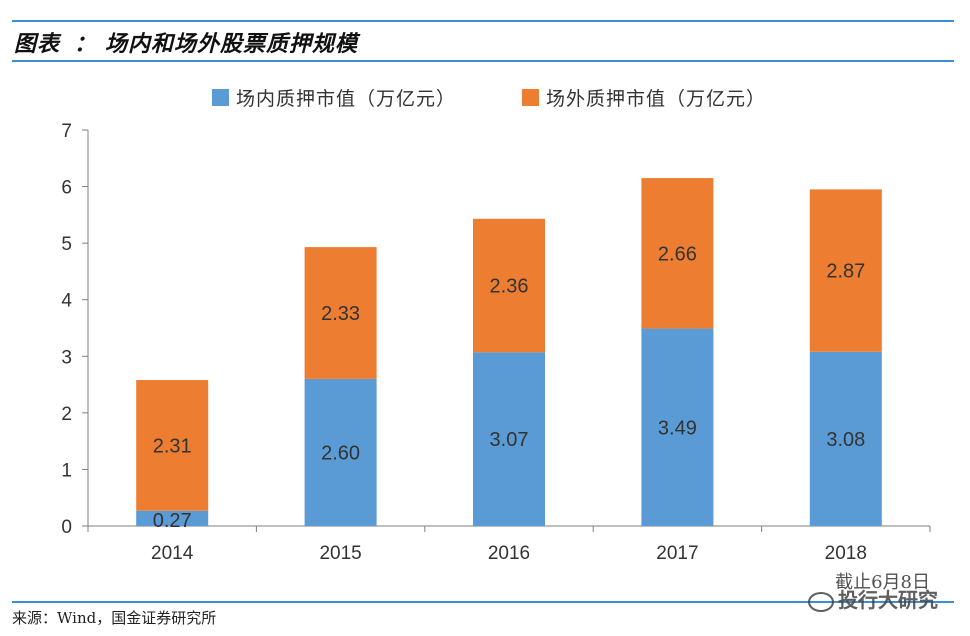 The image size is (970, 636). I want to click on x-tick-label: 2017, so click(677, 553).